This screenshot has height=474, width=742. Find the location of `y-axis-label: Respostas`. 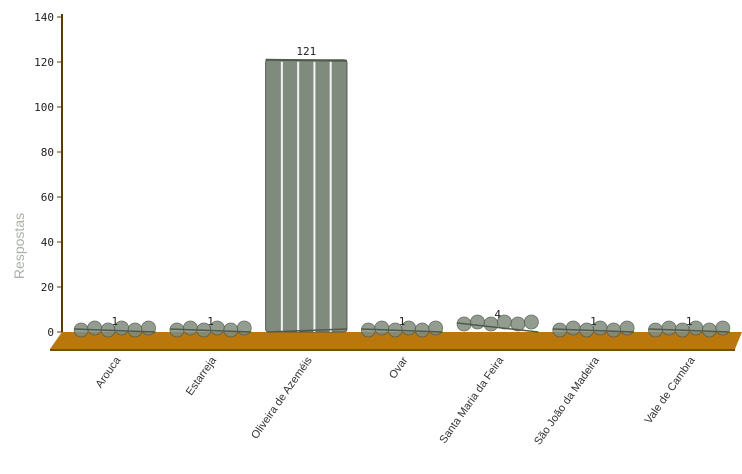

y-axis-label: Respostas is located at coordinates (19, 246).